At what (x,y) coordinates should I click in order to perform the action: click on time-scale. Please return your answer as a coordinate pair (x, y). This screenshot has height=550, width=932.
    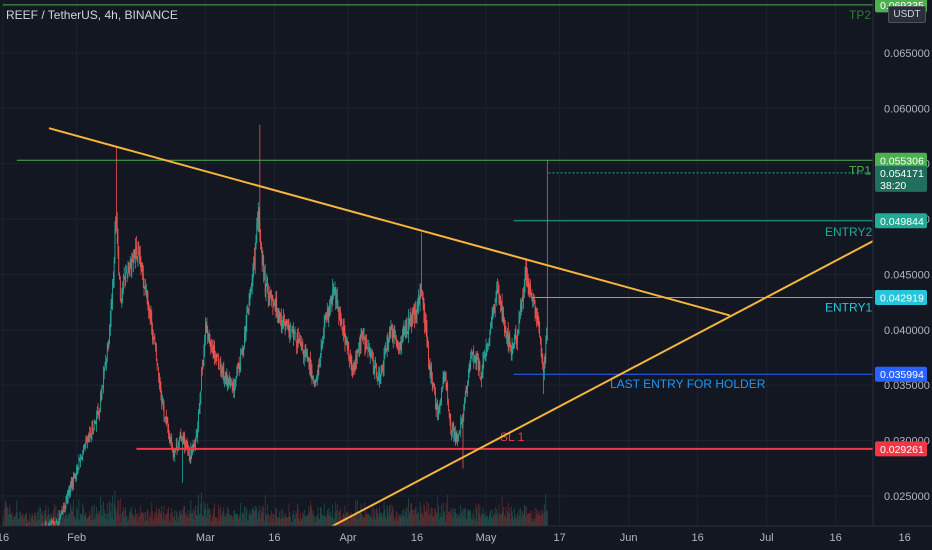
    Looking at the image, I should click on (466, 538).